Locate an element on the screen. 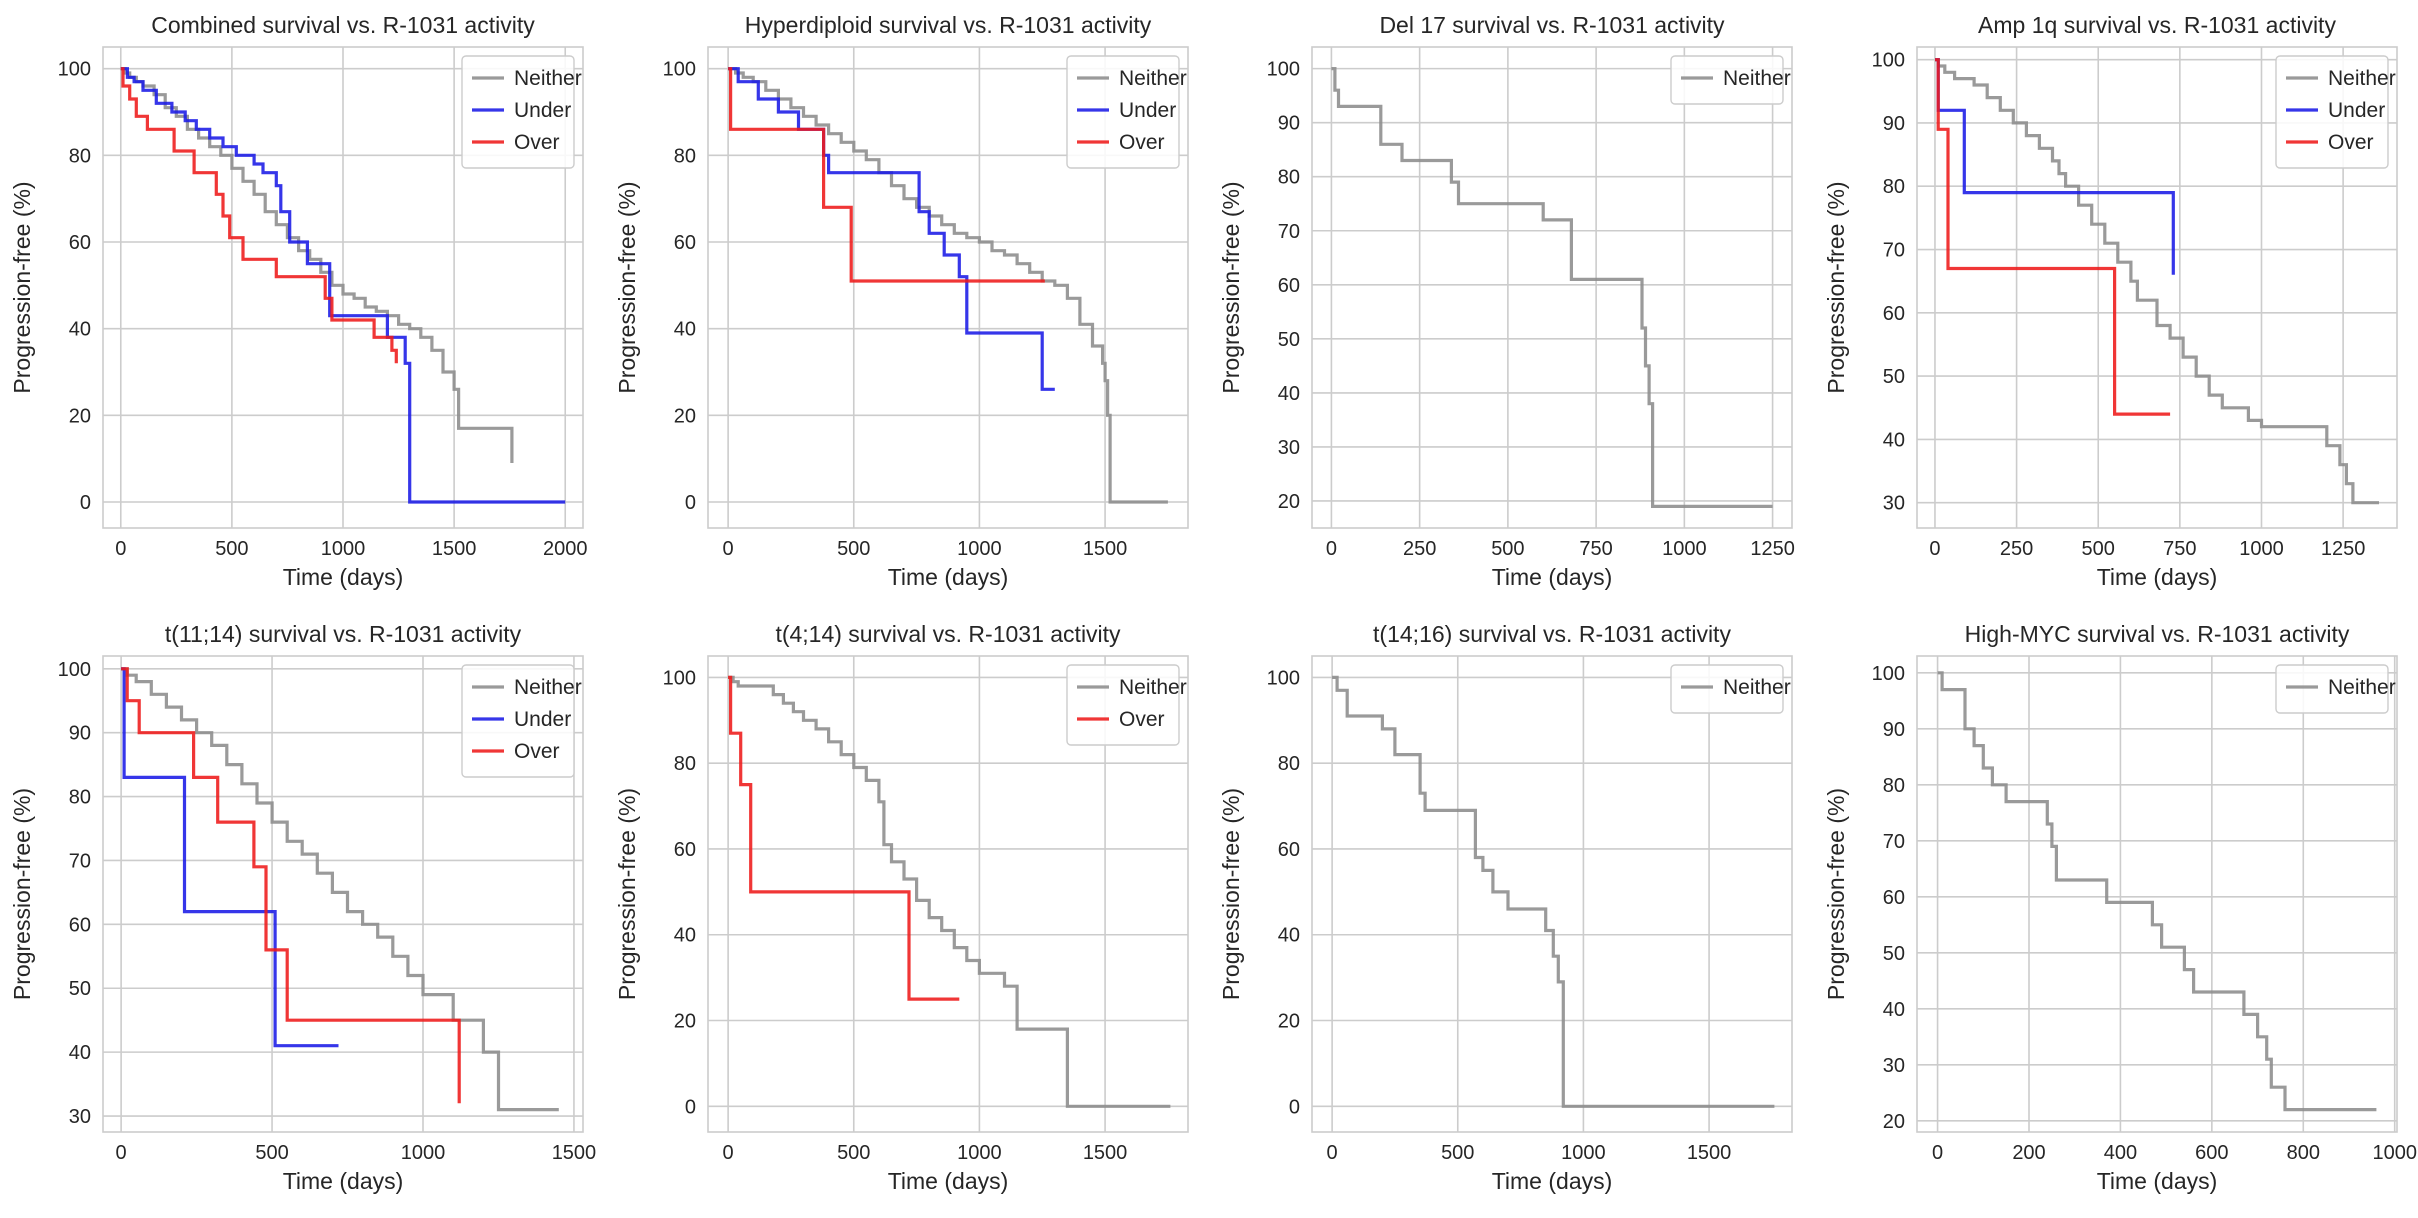 The width and height of the screenshot is (2418, 1218). legend: Neither Over is located at coordinates (1126, 705).